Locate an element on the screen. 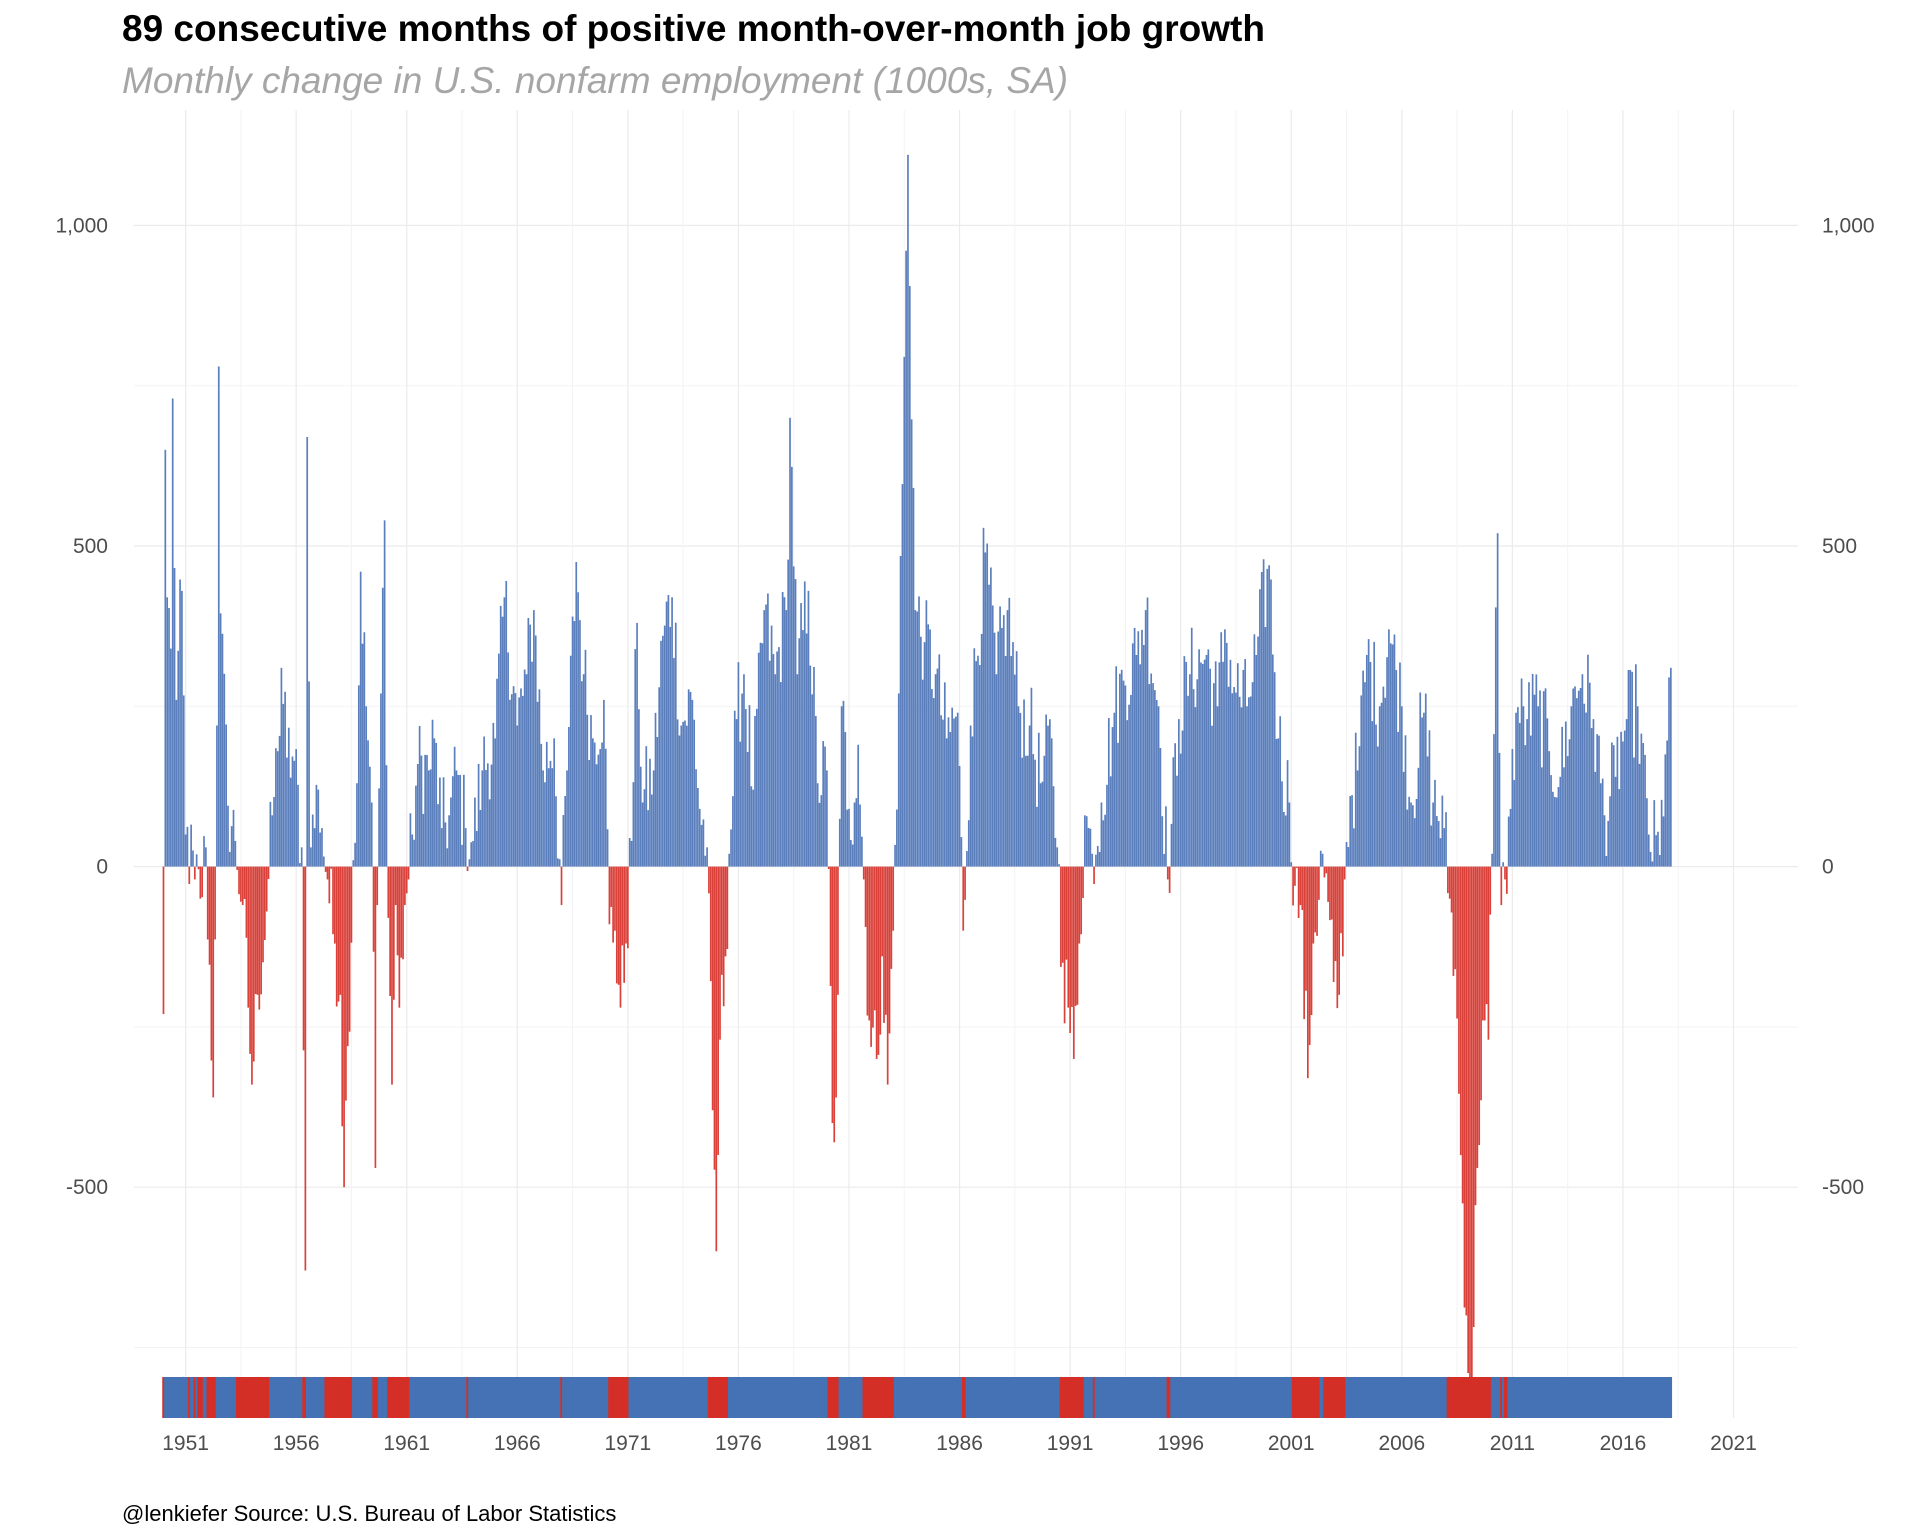  x-tick-label: 2021 is located at coordinates (1733, 1443).